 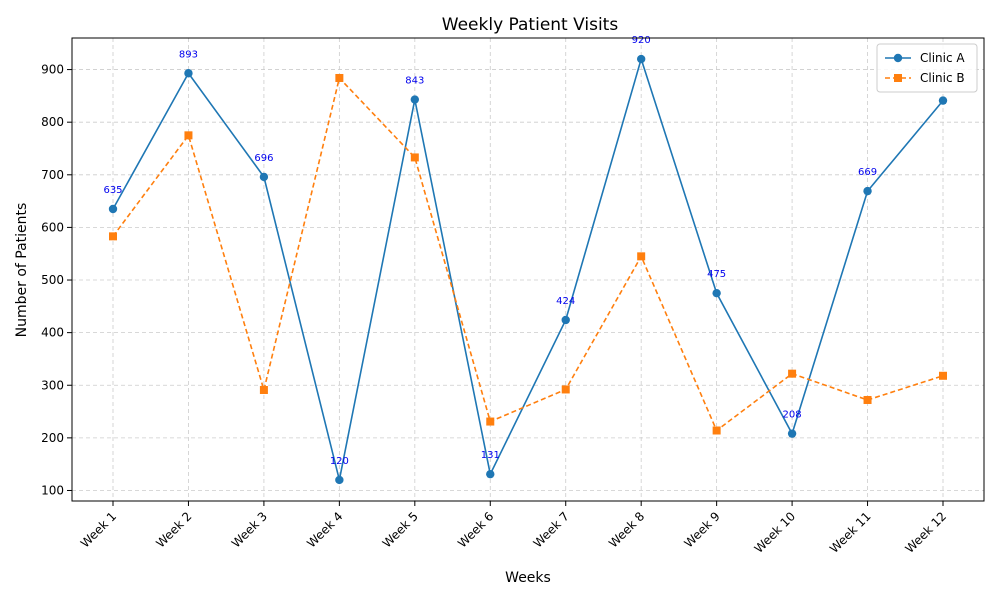 I want to click on chart-title: Weekly Patient Visits, so click(x=530, y=25).